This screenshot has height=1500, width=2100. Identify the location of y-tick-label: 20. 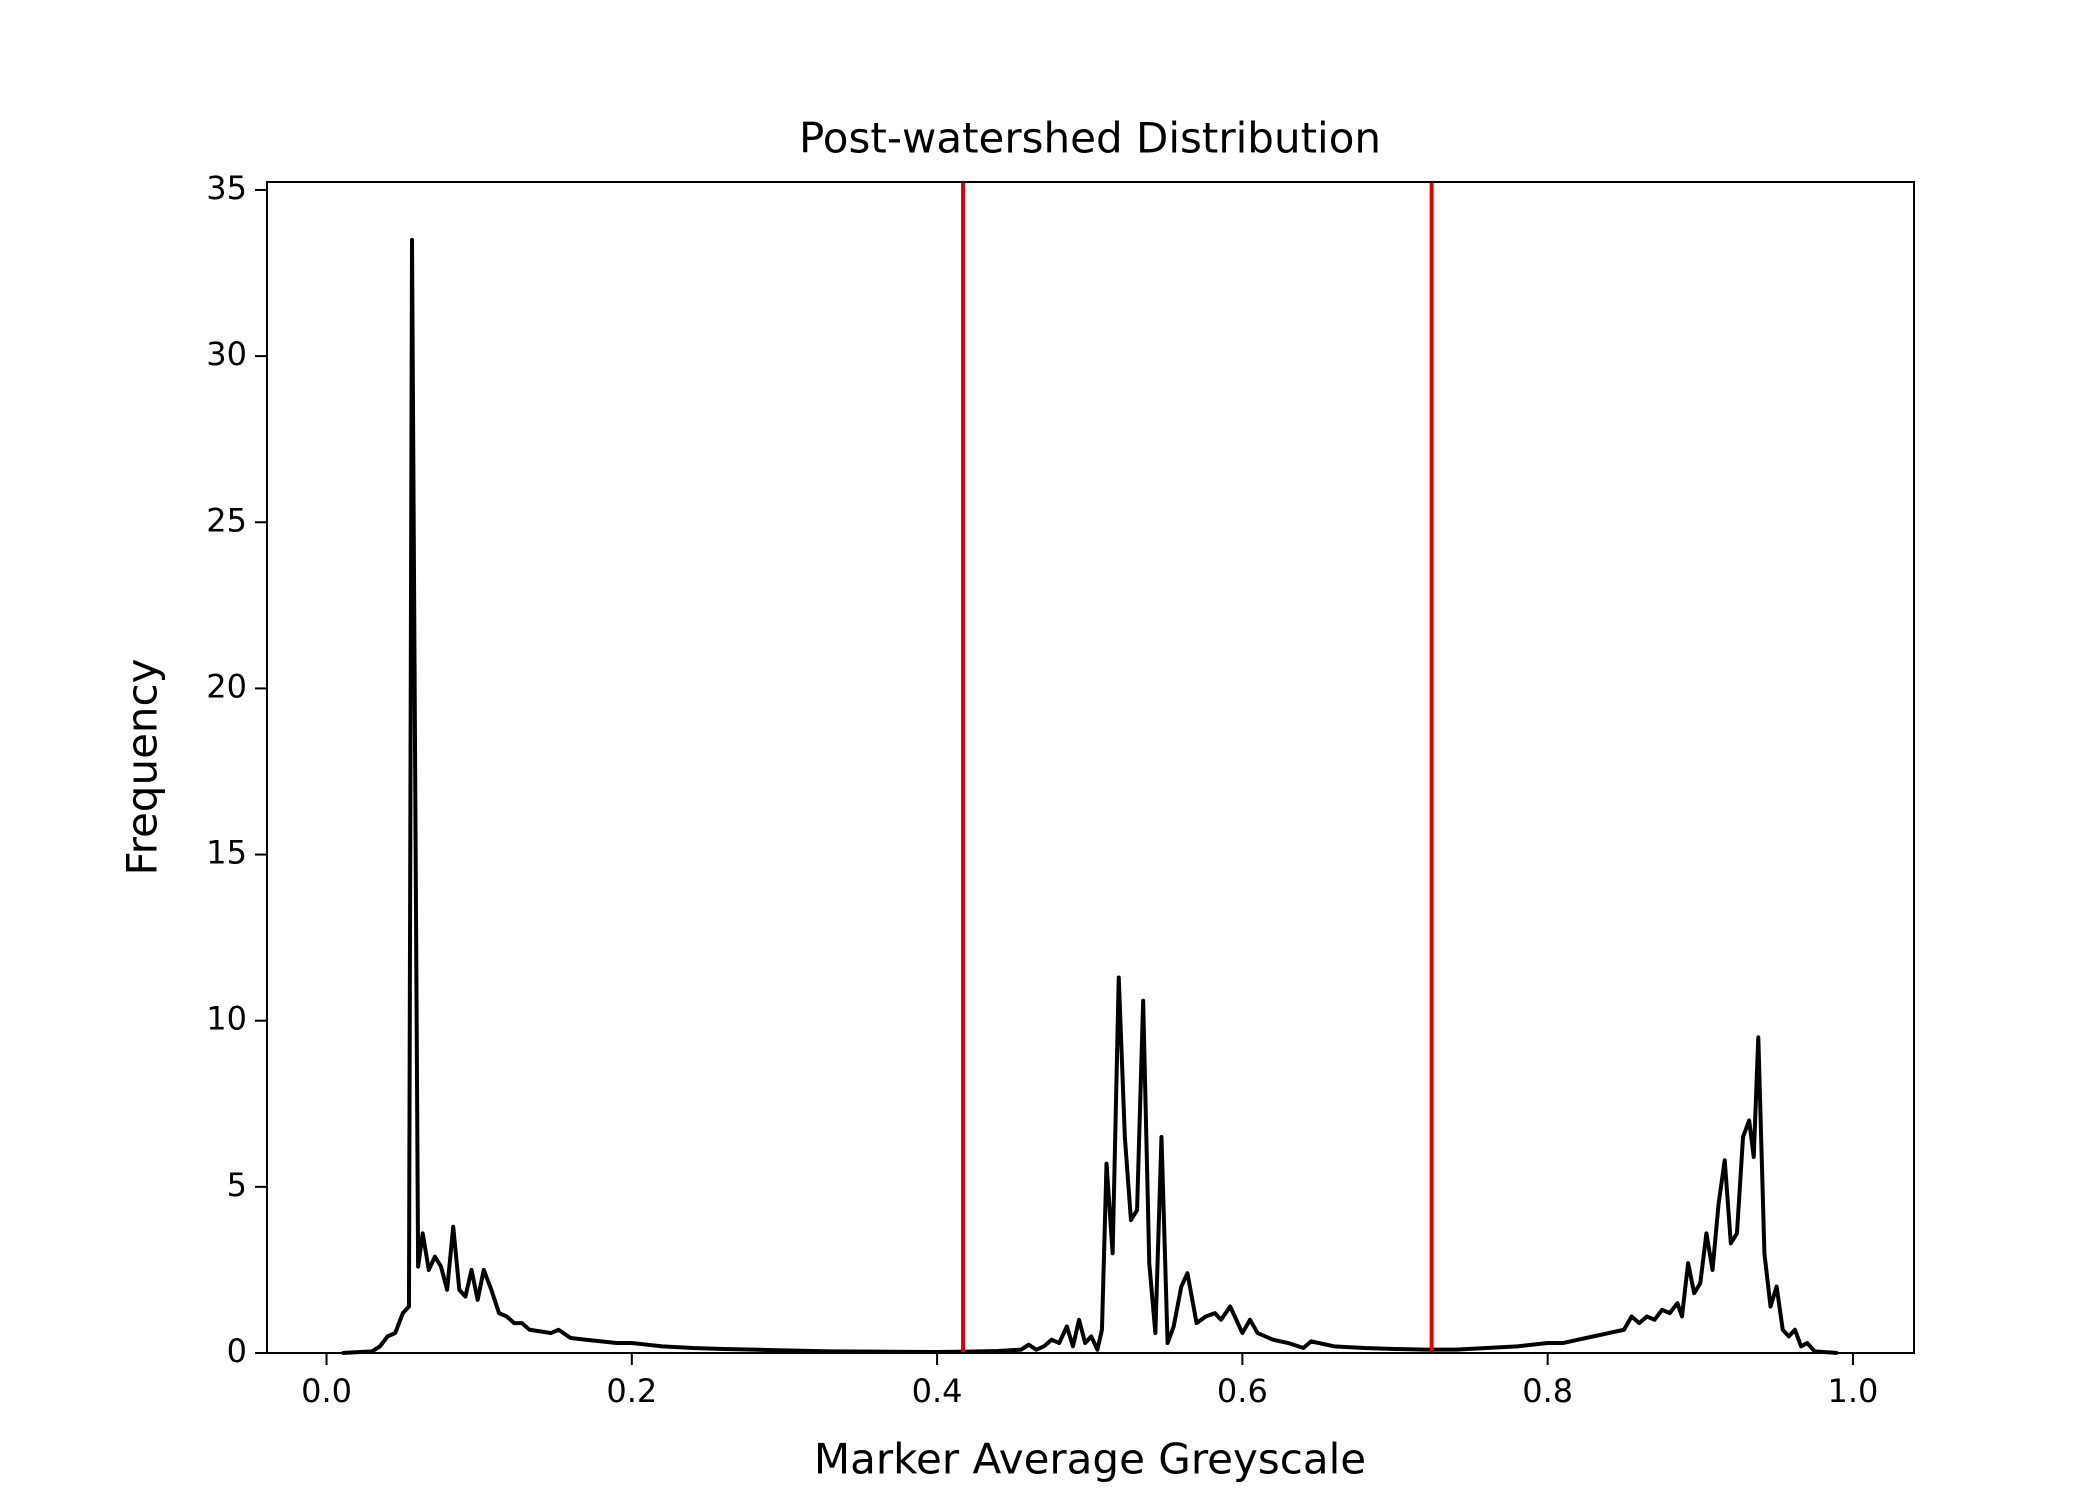
(226, 686).